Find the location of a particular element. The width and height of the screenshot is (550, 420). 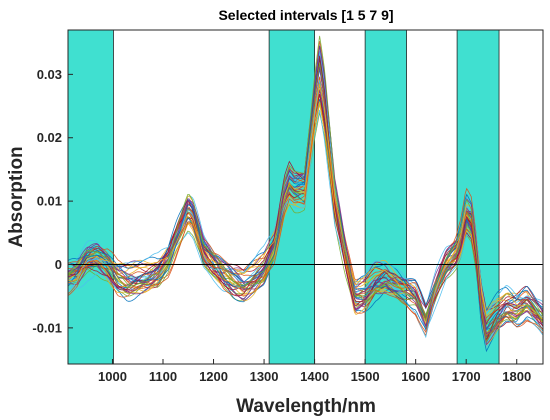

x-tick-label: 1700 is located at coordinates (466, 376).